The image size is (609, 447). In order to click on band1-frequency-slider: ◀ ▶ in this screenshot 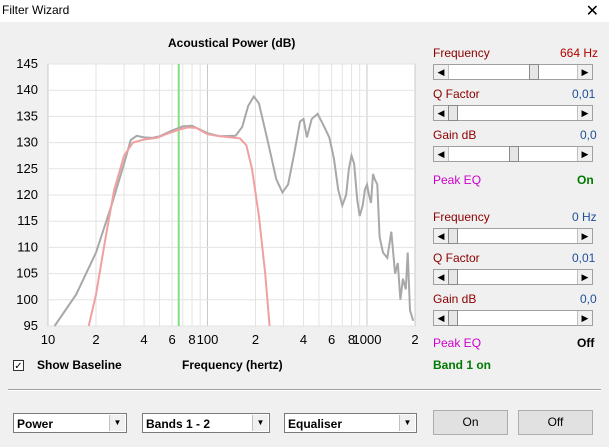, I will do `click(513, 72)`.